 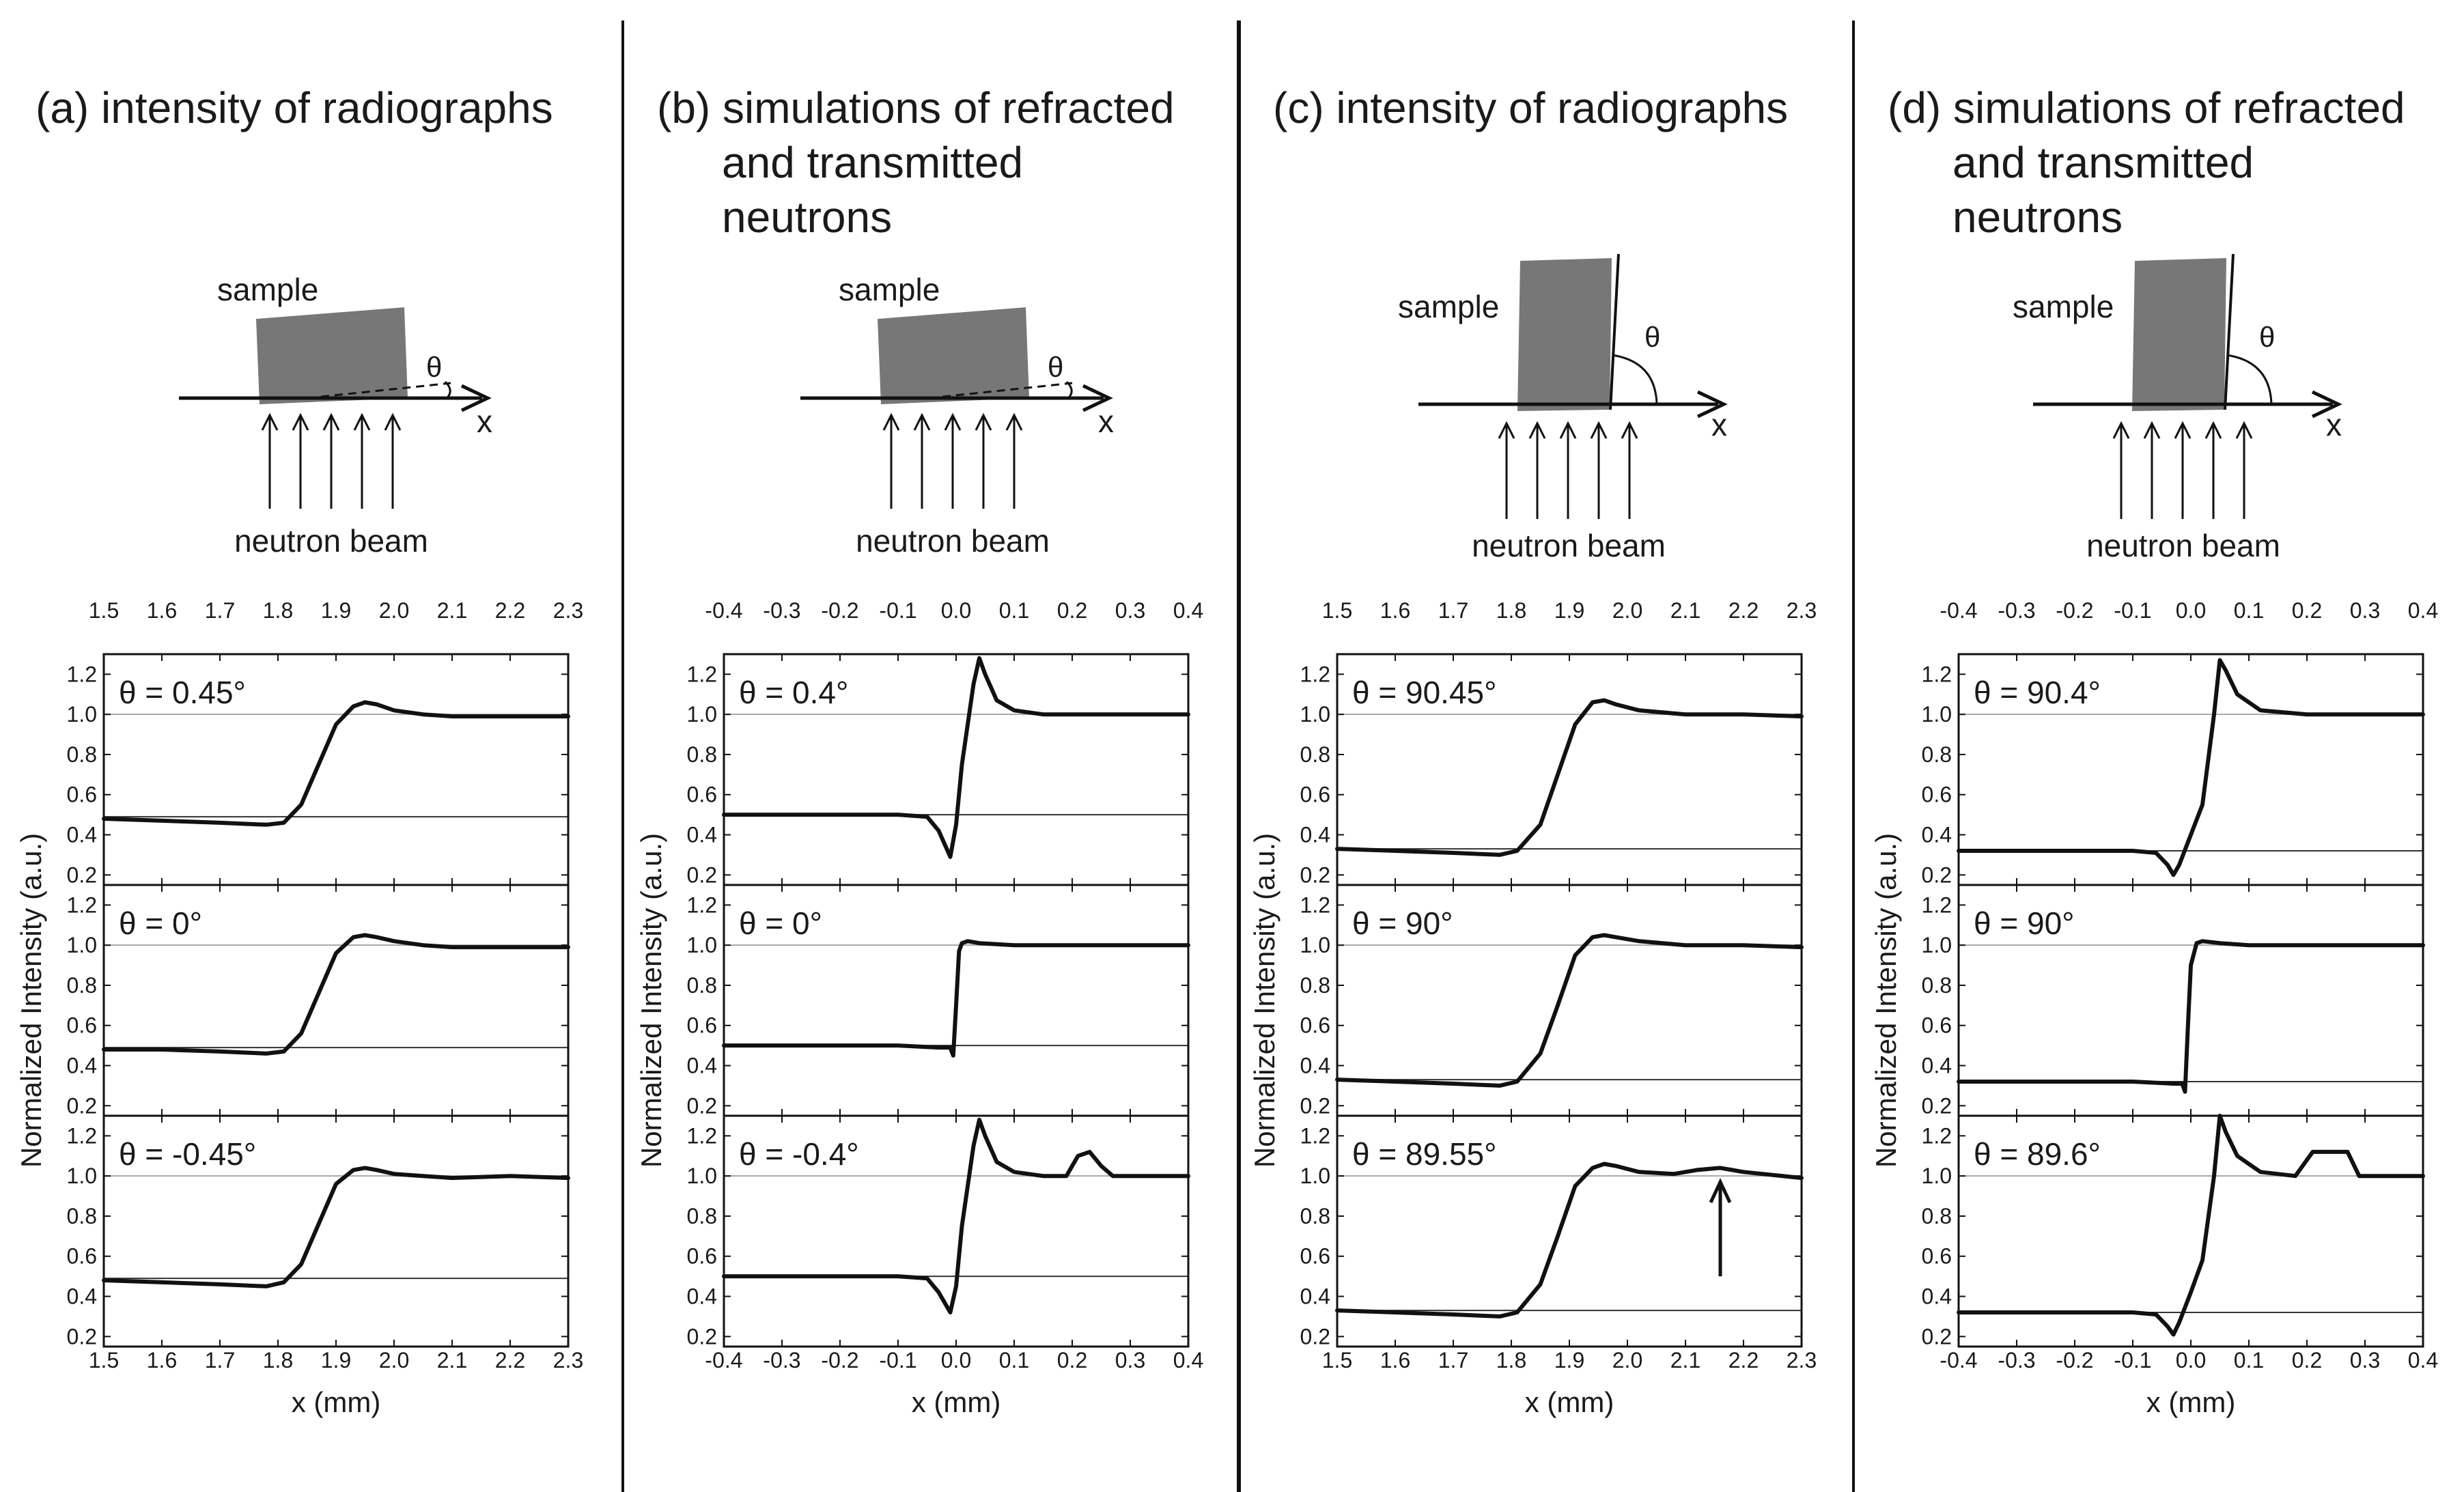 I want to click on x-tick-label-top: -0.1, so click(x=2132, y=610).